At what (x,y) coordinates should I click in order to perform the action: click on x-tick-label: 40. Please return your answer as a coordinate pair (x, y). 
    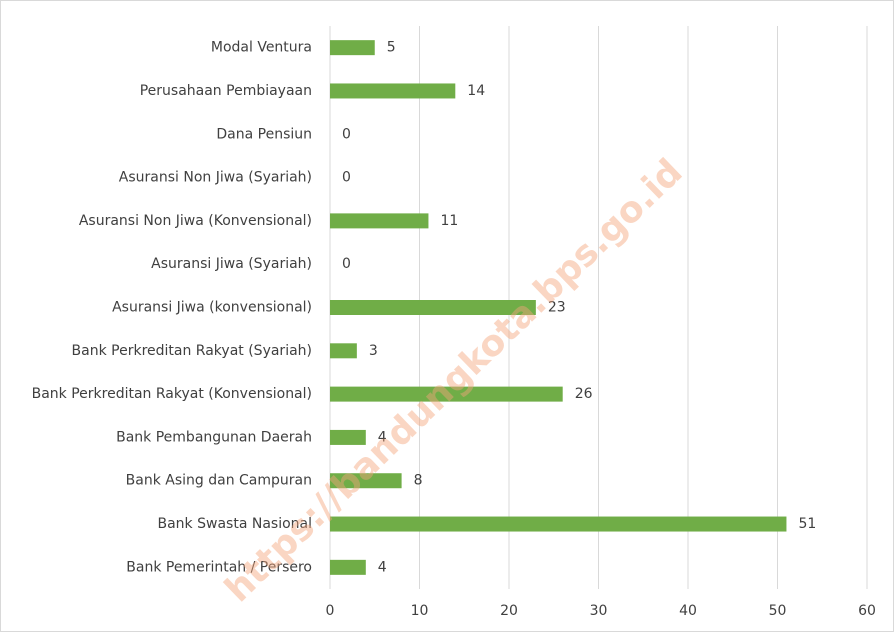
    Looking at the image, I should click on (688, 611).